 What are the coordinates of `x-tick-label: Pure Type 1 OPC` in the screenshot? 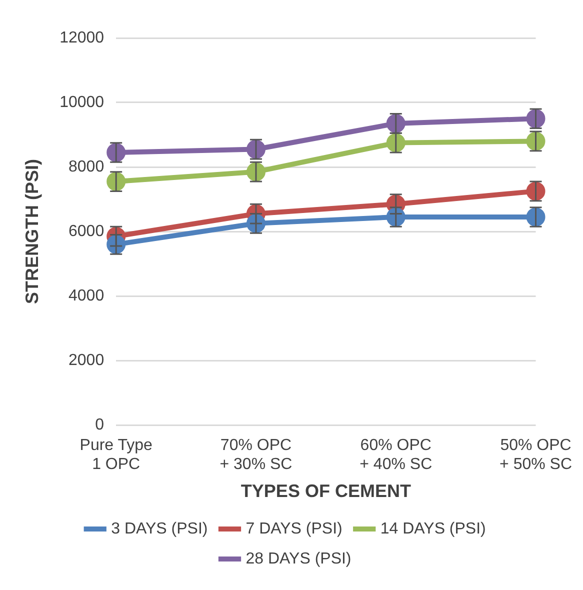 It's located at (116, 455).